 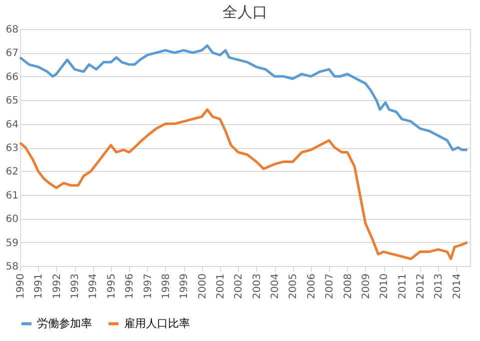 What do you see at coordinates (166, 286) in the screenshot?
I see `x-tick-label: 1998` at bounding box center [166, 286].